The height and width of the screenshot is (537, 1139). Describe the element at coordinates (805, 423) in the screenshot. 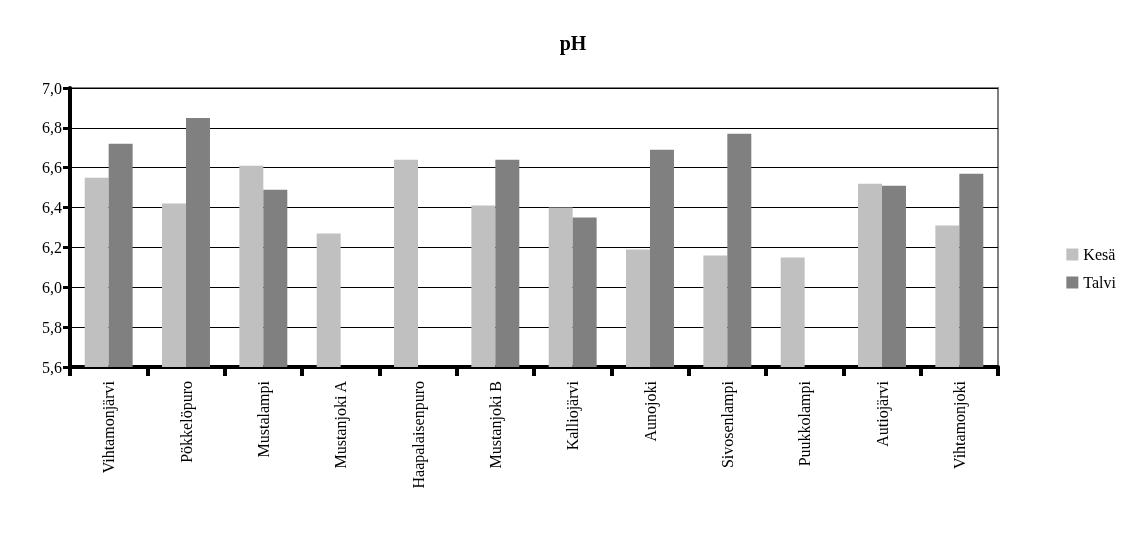

I see `x-tick-label: Puukkolampi` at that location.